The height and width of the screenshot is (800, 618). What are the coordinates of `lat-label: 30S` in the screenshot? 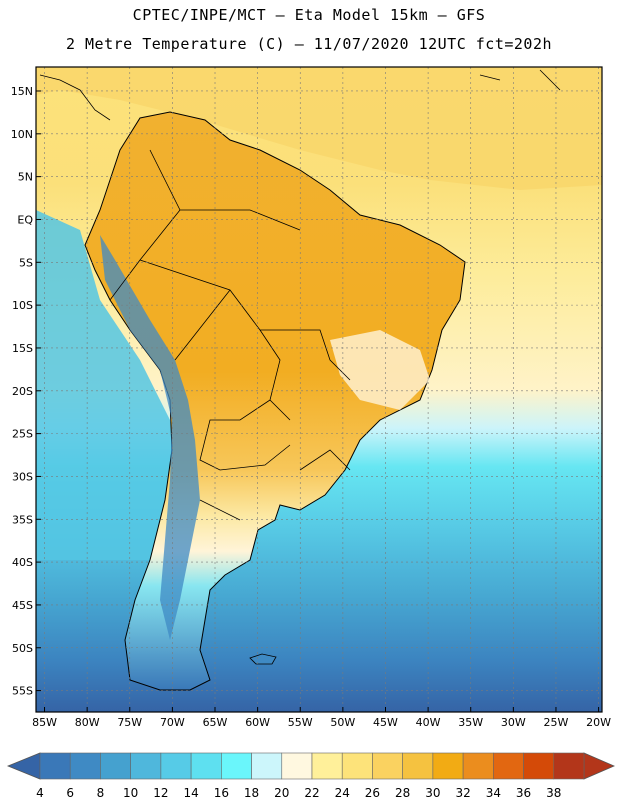 It's located at (22, 476).